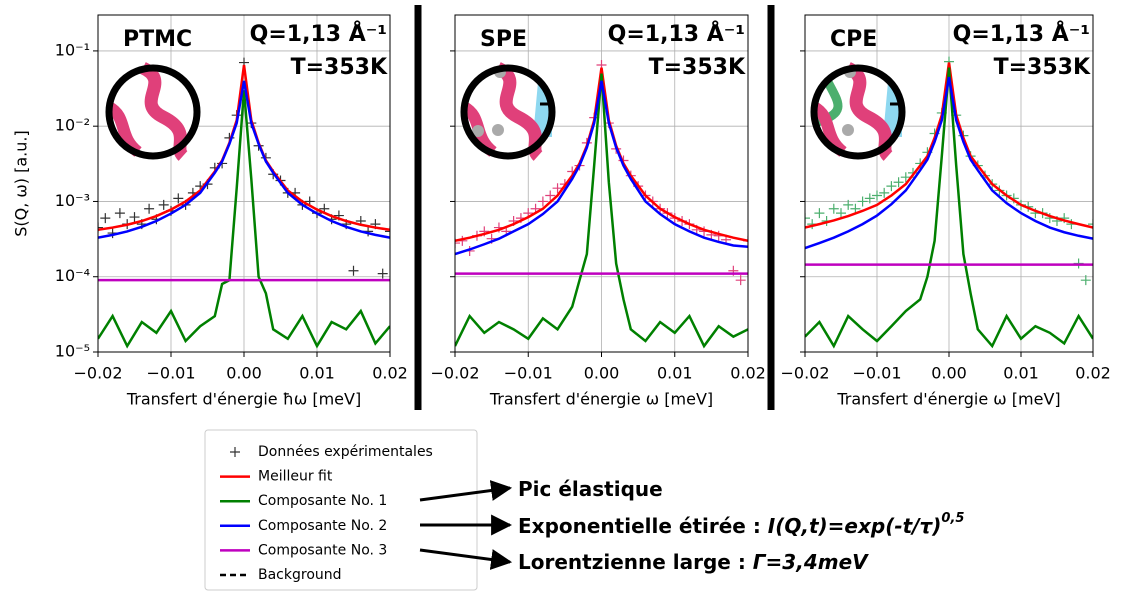 The width and height of the screenshot is (1126, 592). Describe the element at coordinates (322, 501) in the screenshot. I see `legend-label: Composante No. 1` at that location.